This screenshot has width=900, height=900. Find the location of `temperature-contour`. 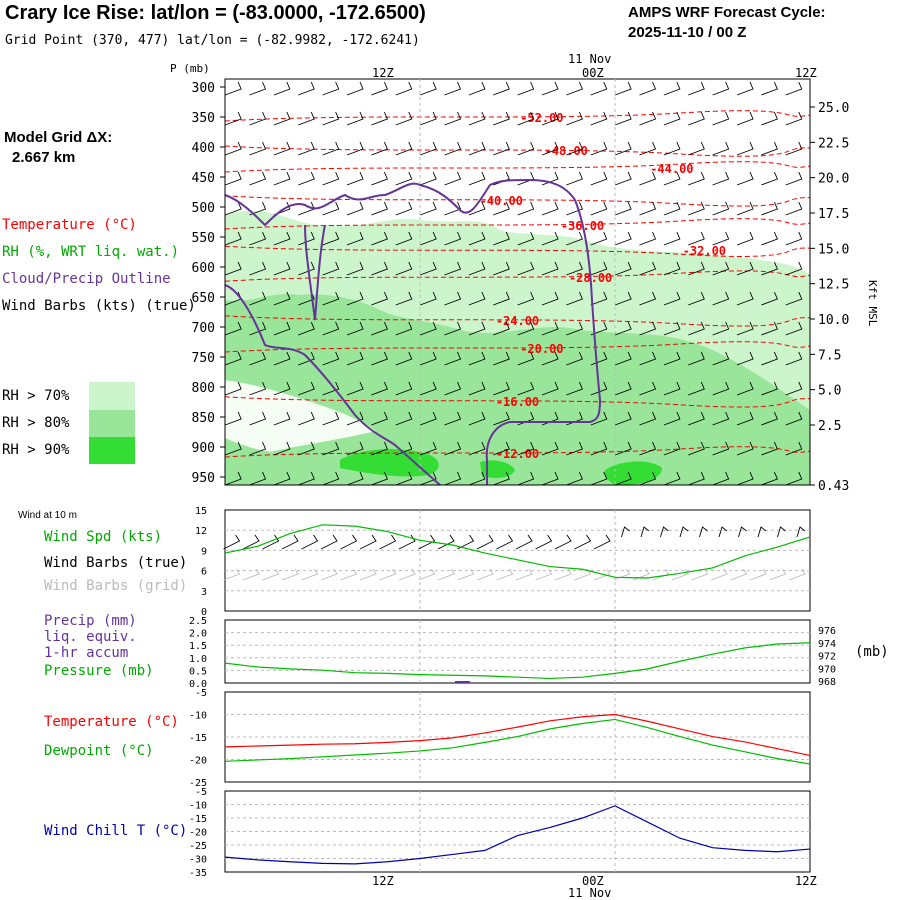

temperature-contour is located at coordinates (517, 201).